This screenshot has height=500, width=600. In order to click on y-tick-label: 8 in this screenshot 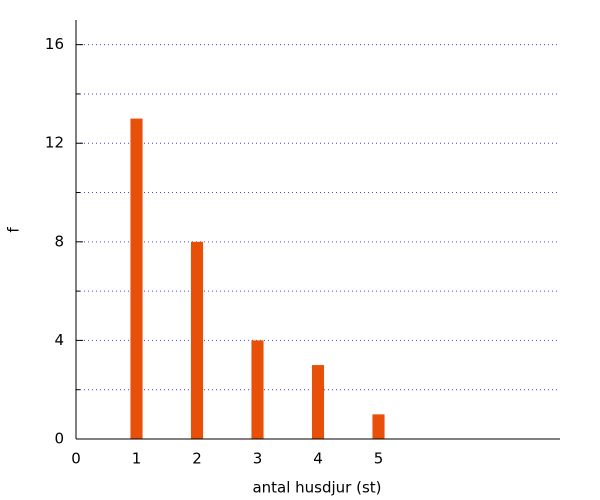, I will do `click(59, 241)`.